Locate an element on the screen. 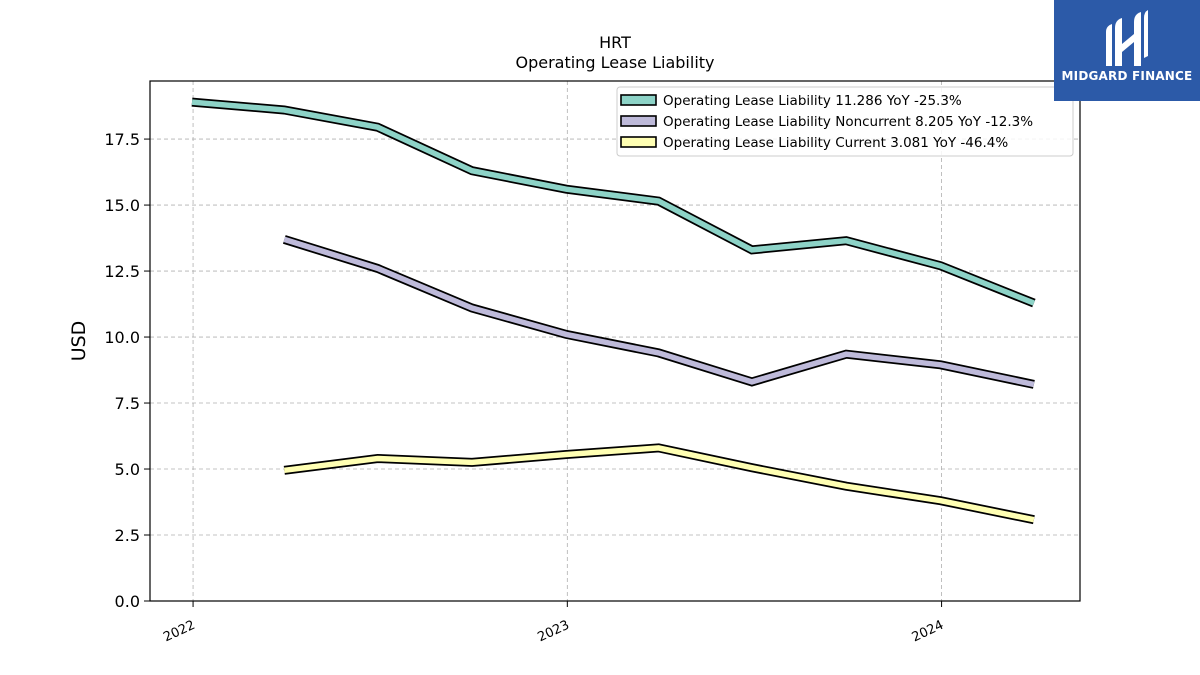  x-tick-label: 2023 is located at coordinates (553, 632).